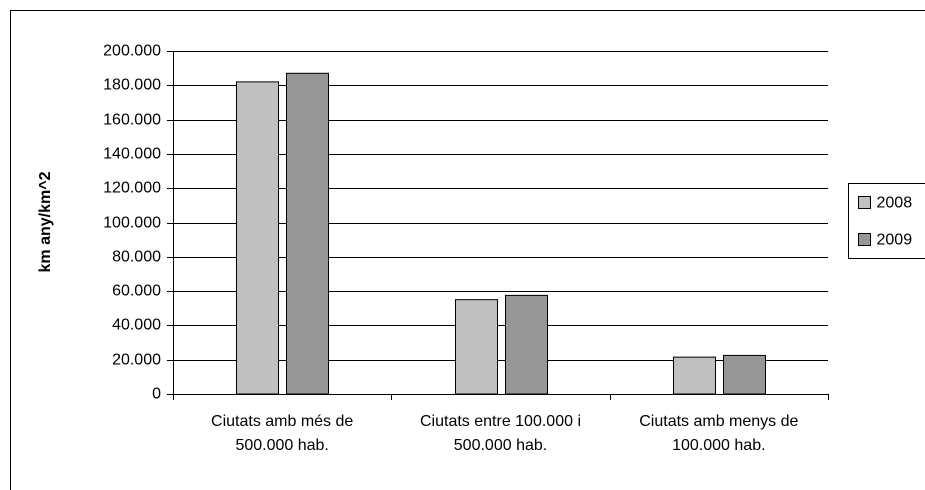 This screenshot has height=490, width=925. I want to click on y-tick-label: 80.000, so click(136, 257).